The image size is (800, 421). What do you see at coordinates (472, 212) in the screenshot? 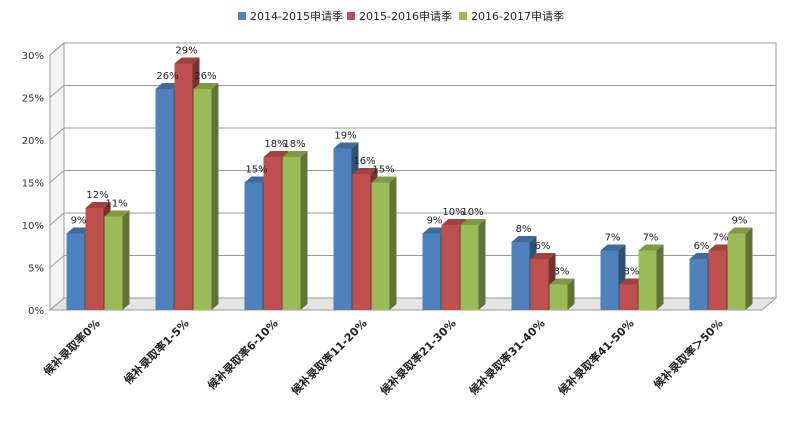
I see `data-label: 10%` at bounding box center [472, 212].